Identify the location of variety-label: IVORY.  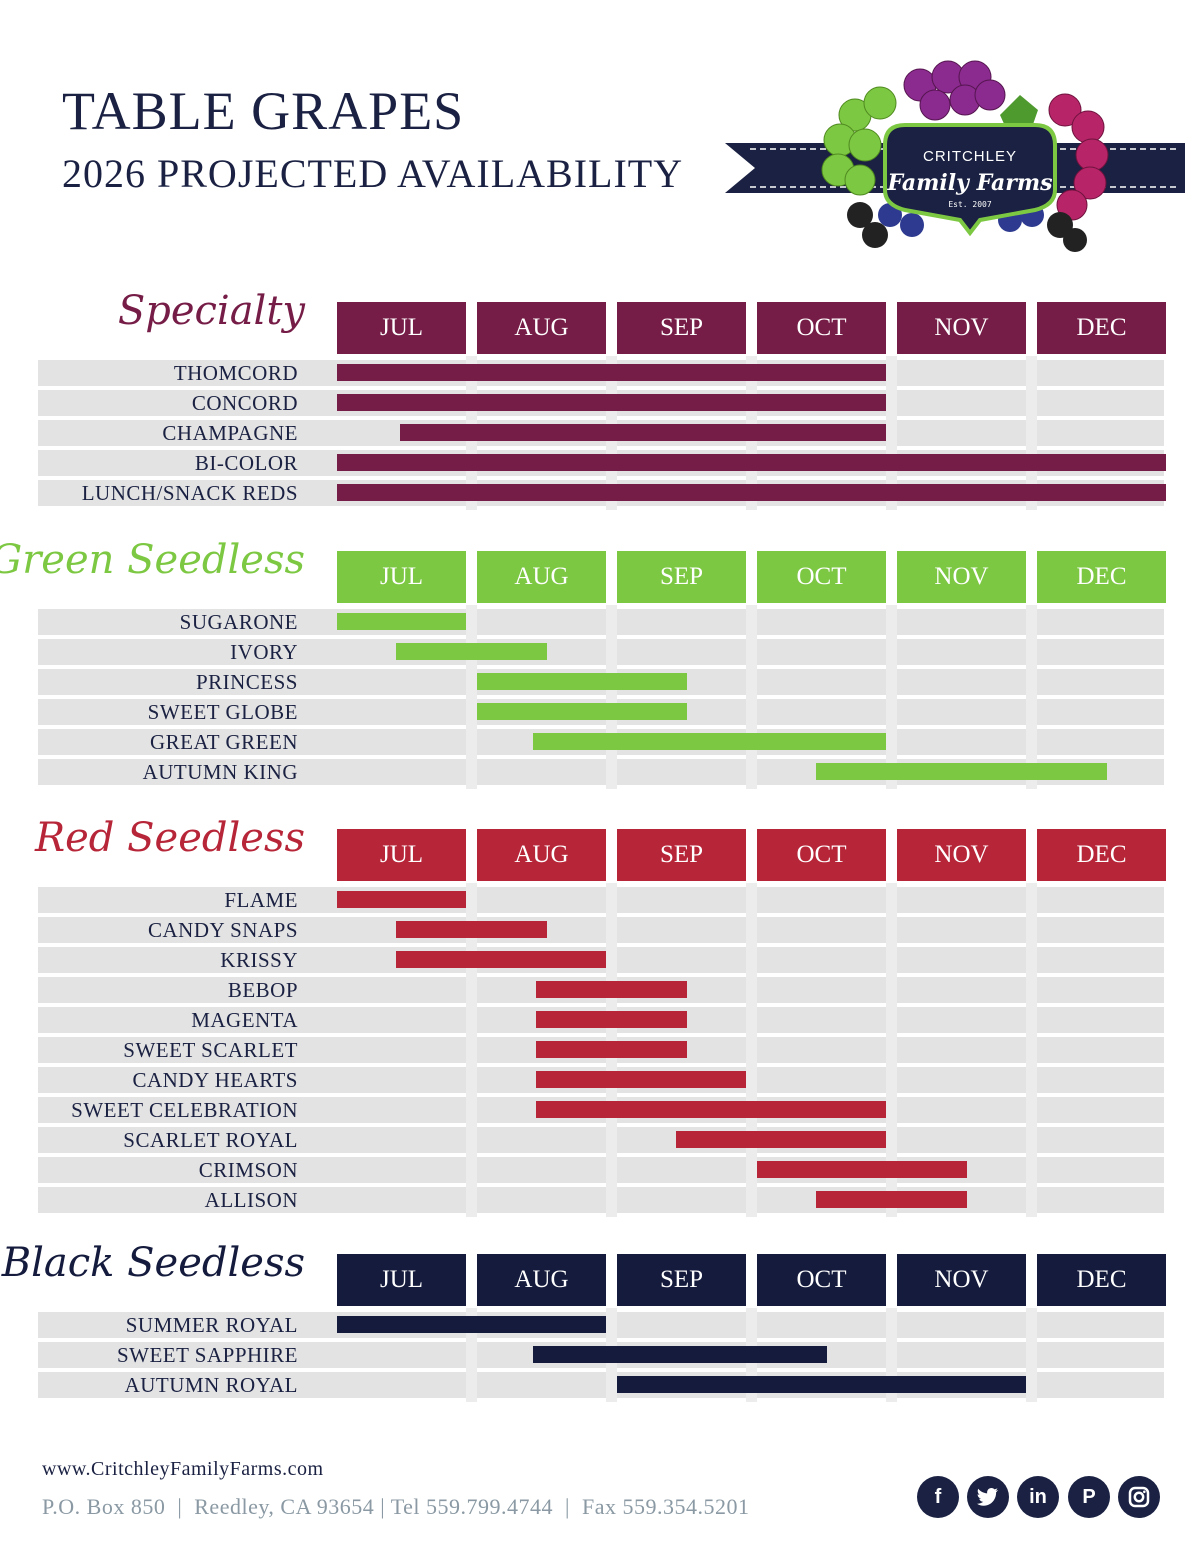
(264, 652).